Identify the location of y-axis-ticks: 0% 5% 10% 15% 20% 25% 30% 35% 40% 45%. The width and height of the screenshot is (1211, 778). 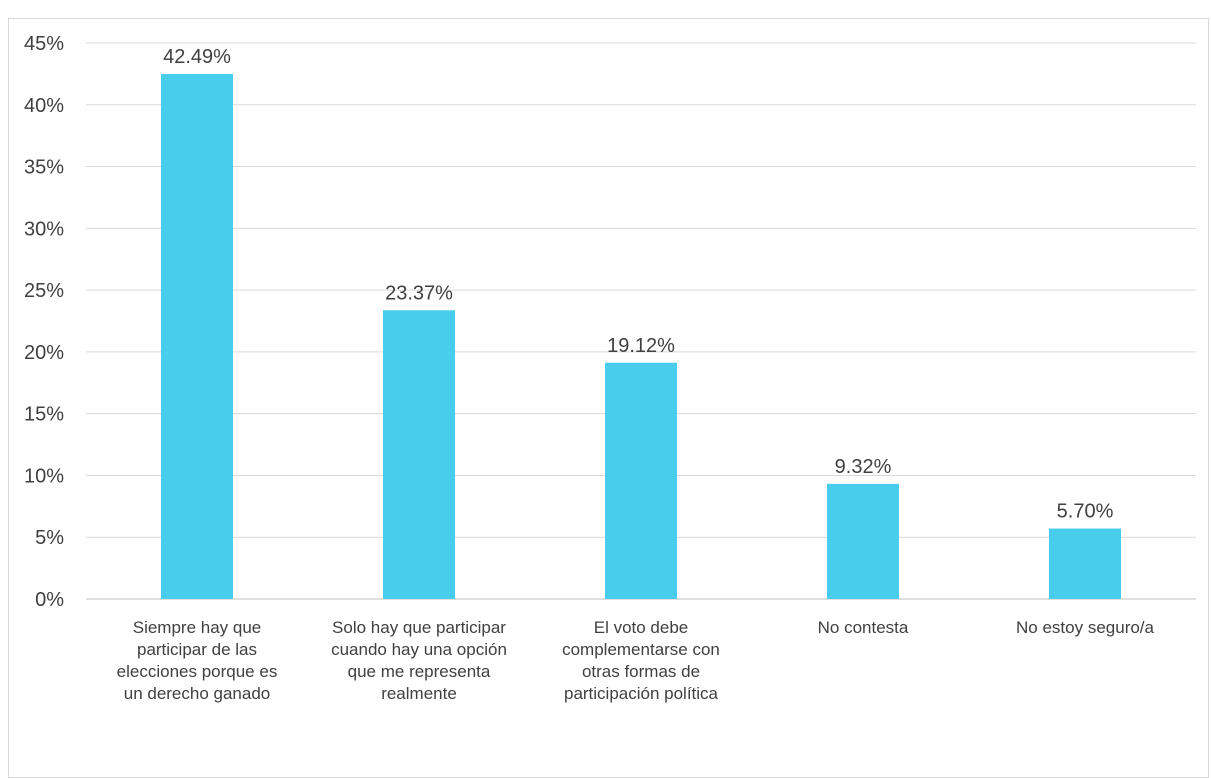
(44, 322).